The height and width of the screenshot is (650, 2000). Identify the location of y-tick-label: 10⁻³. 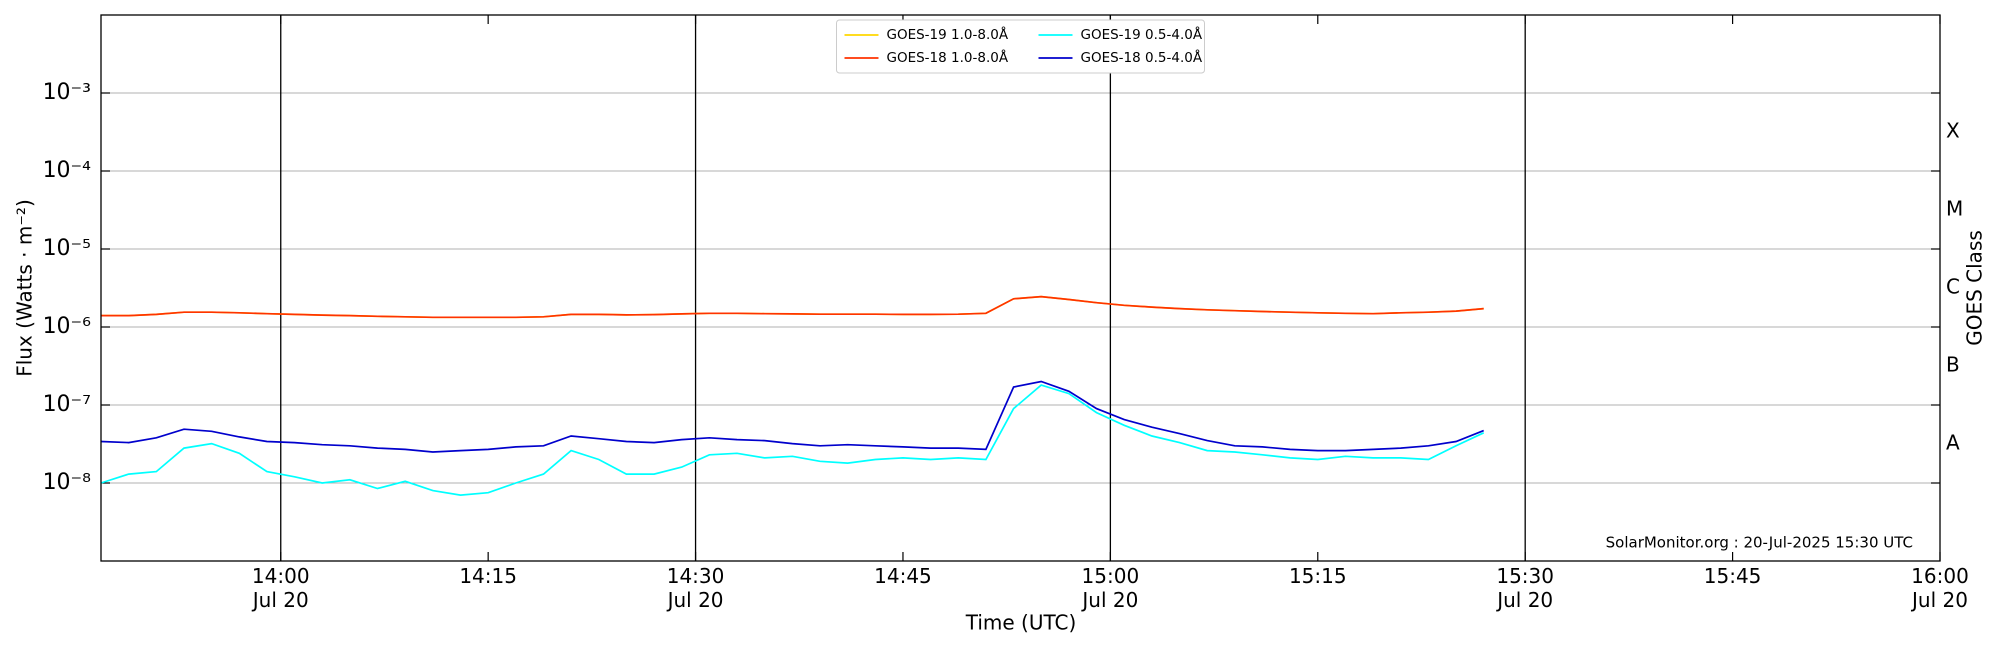
(67, 92).